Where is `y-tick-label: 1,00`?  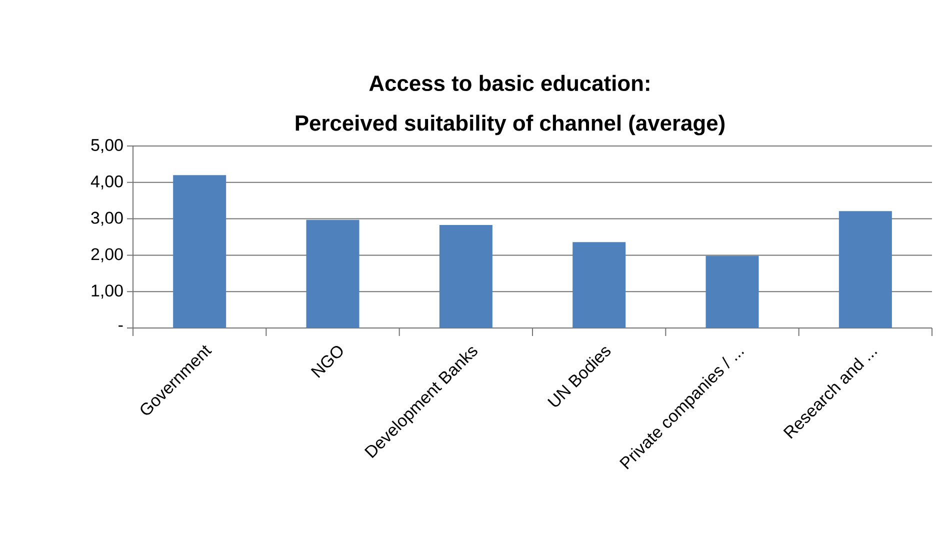 y-tick-label: 1,00 is located at coordinates (107, 291).